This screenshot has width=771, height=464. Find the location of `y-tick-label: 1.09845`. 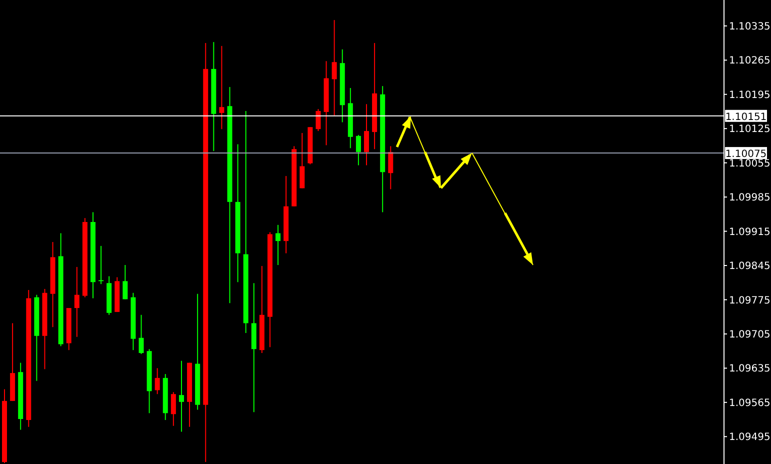

y-tick-label: 1.09845 is located at coordinates (749, 266).